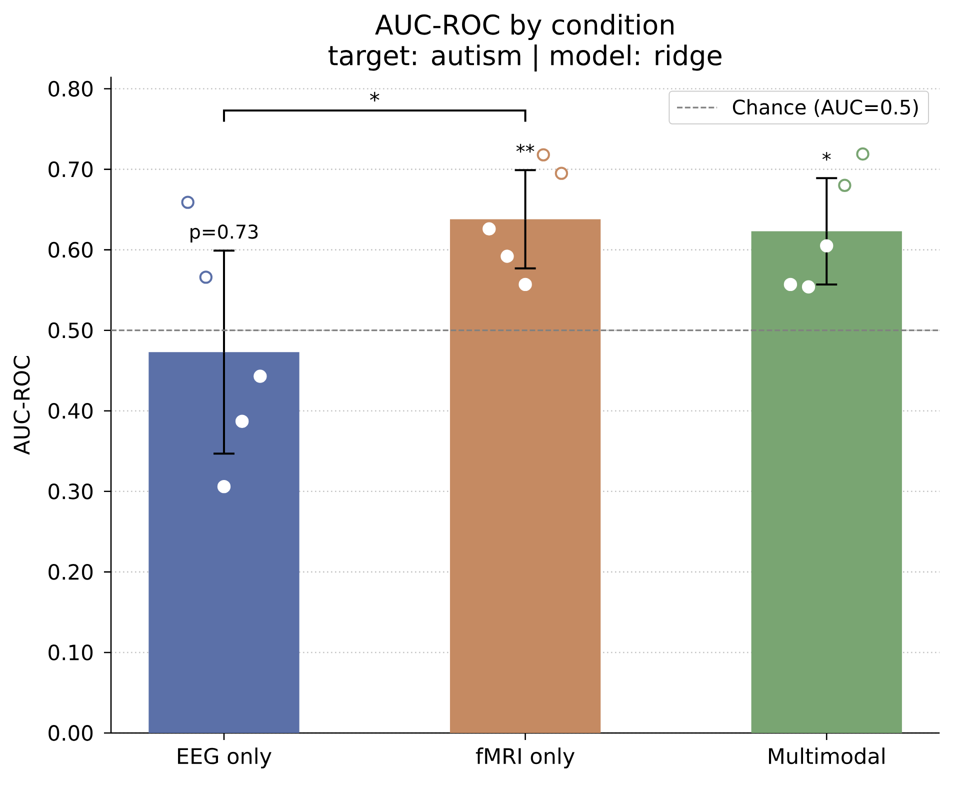 Image resolution: width=966 pixels, height=788 pixels. What do you see at coordinates (525, 758) in the screenshot?
I see `x-tick-label: fMRI only` at bounding box center [525, 758].